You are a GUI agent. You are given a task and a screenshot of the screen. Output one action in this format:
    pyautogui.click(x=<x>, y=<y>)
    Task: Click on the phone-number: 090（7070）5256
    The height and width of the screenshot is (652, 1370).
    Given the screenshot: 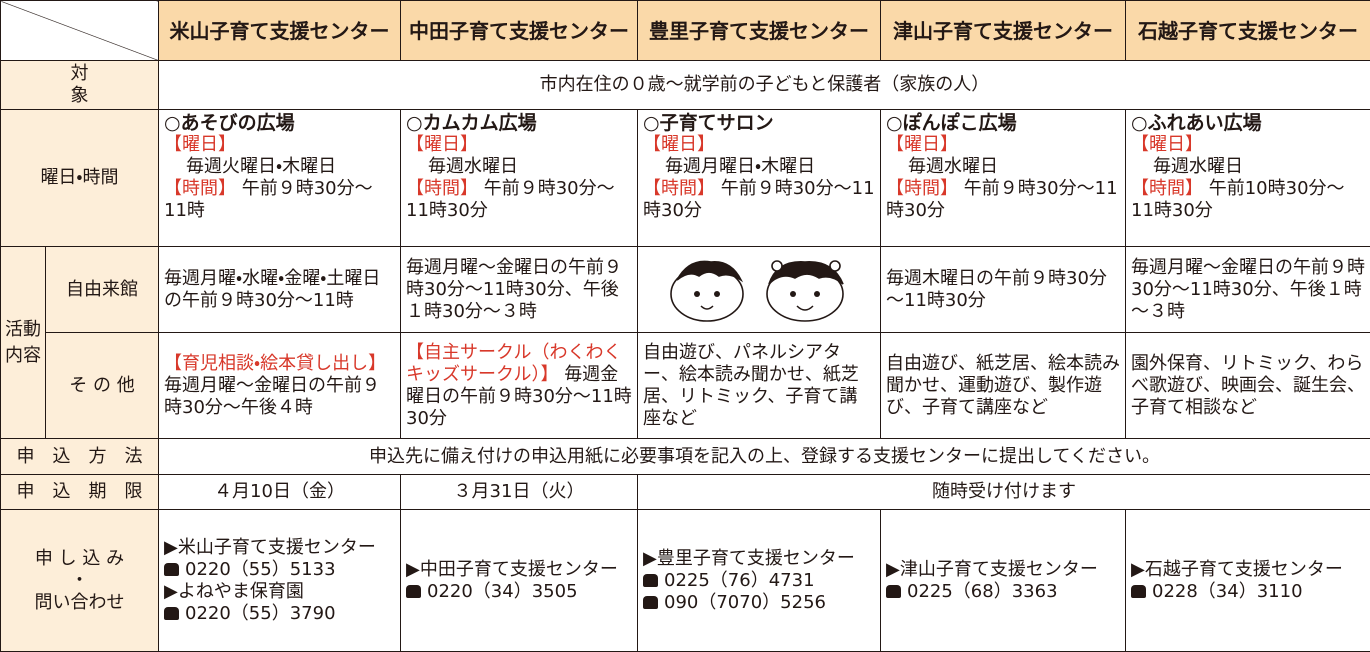 What is the action you would take?
    pyautogui.click(x=745, y=602)
    